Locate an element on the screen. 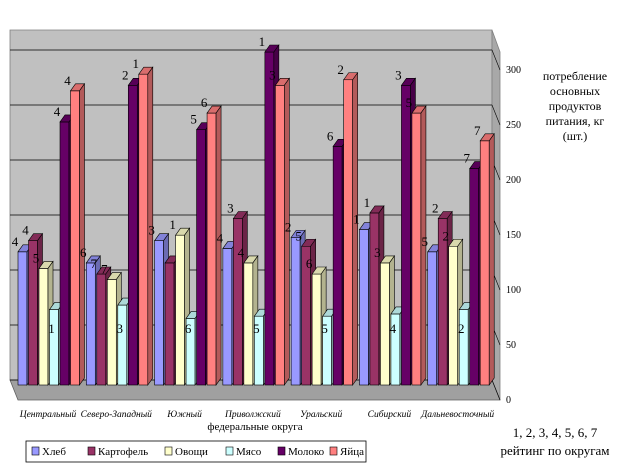 This screenshot has width=642, height=467. y-tick-label: 300 is located at coordinates (513, 70).